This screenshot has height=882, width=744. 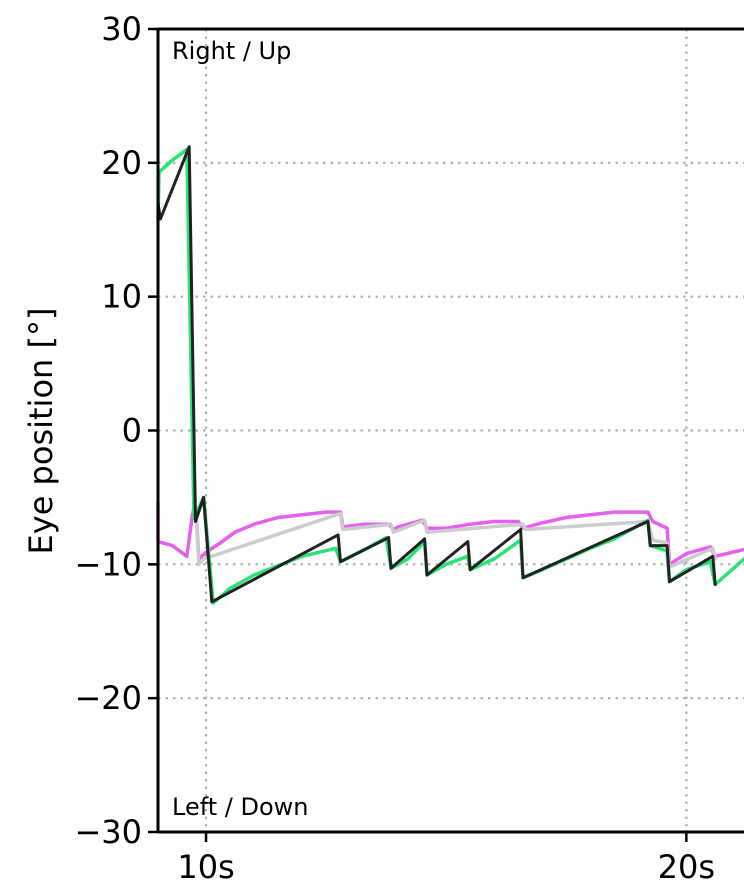 What do you see at coordinates (240, 807) in the screenshot?
I see `annotation-left-down: Left / Down` at bounding box center [240, 807].